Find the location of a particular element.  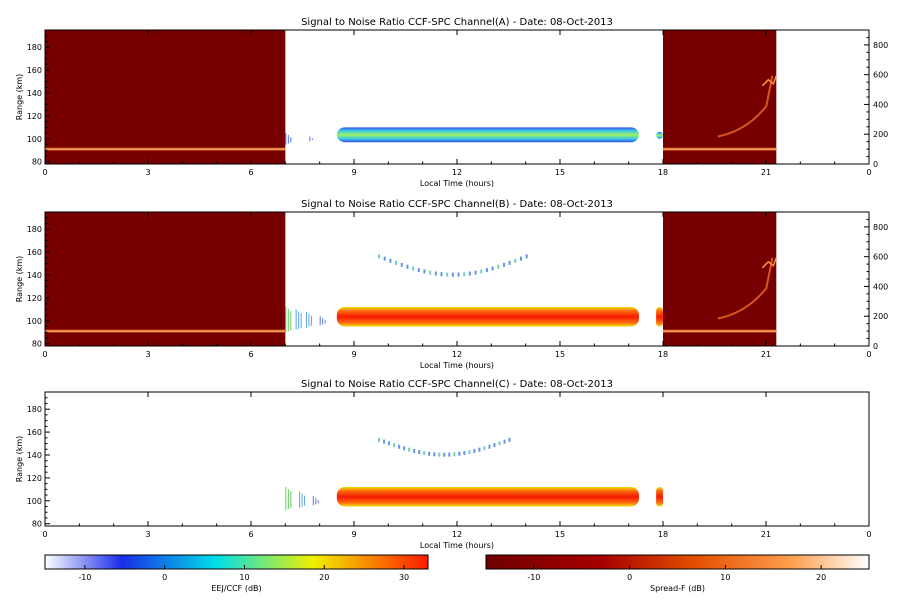

spread-f-layer-core is located at coordinates (720, 149).